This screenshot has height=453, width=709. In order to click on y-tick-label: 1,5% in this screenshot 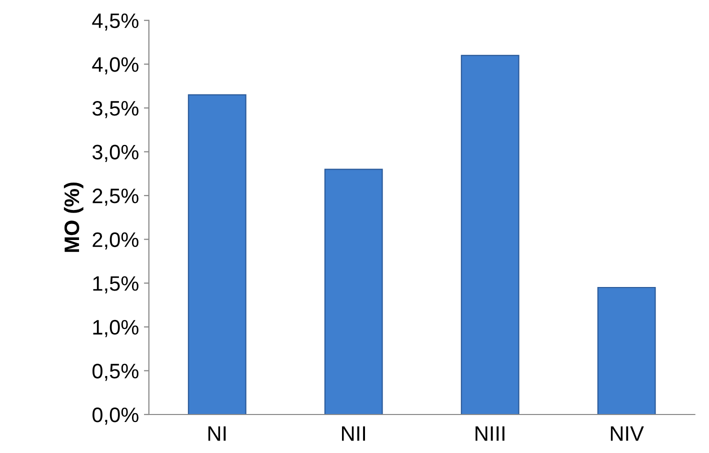, I will do `click(115, 285)`.